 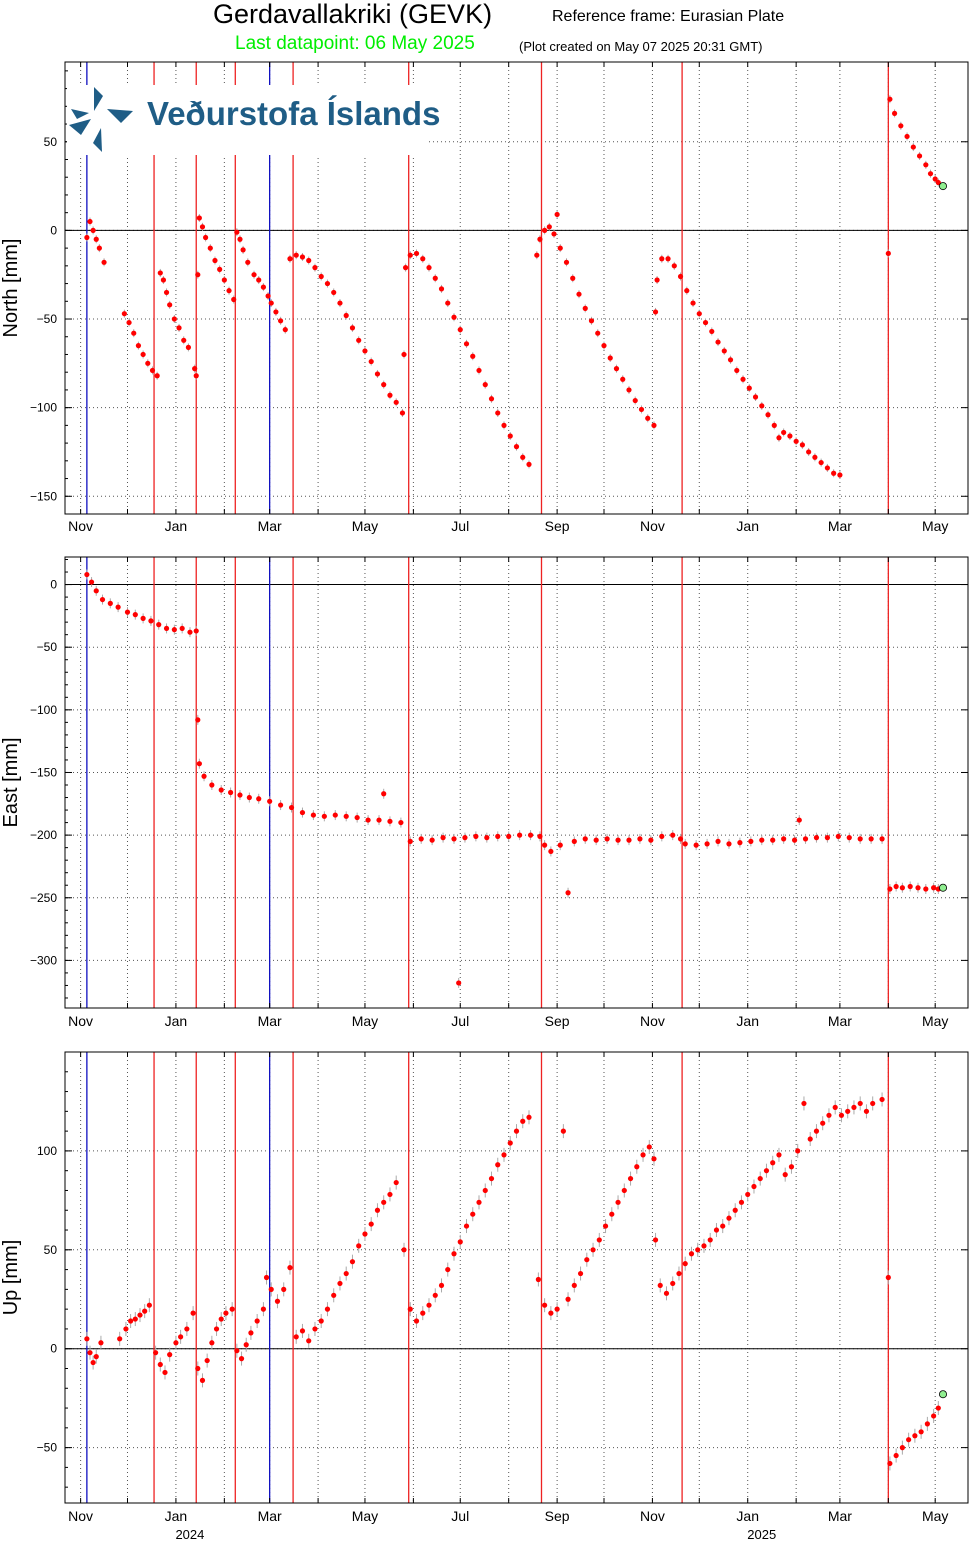 I want to click on x-tick-label: Nov, so click(x=80, y=526).